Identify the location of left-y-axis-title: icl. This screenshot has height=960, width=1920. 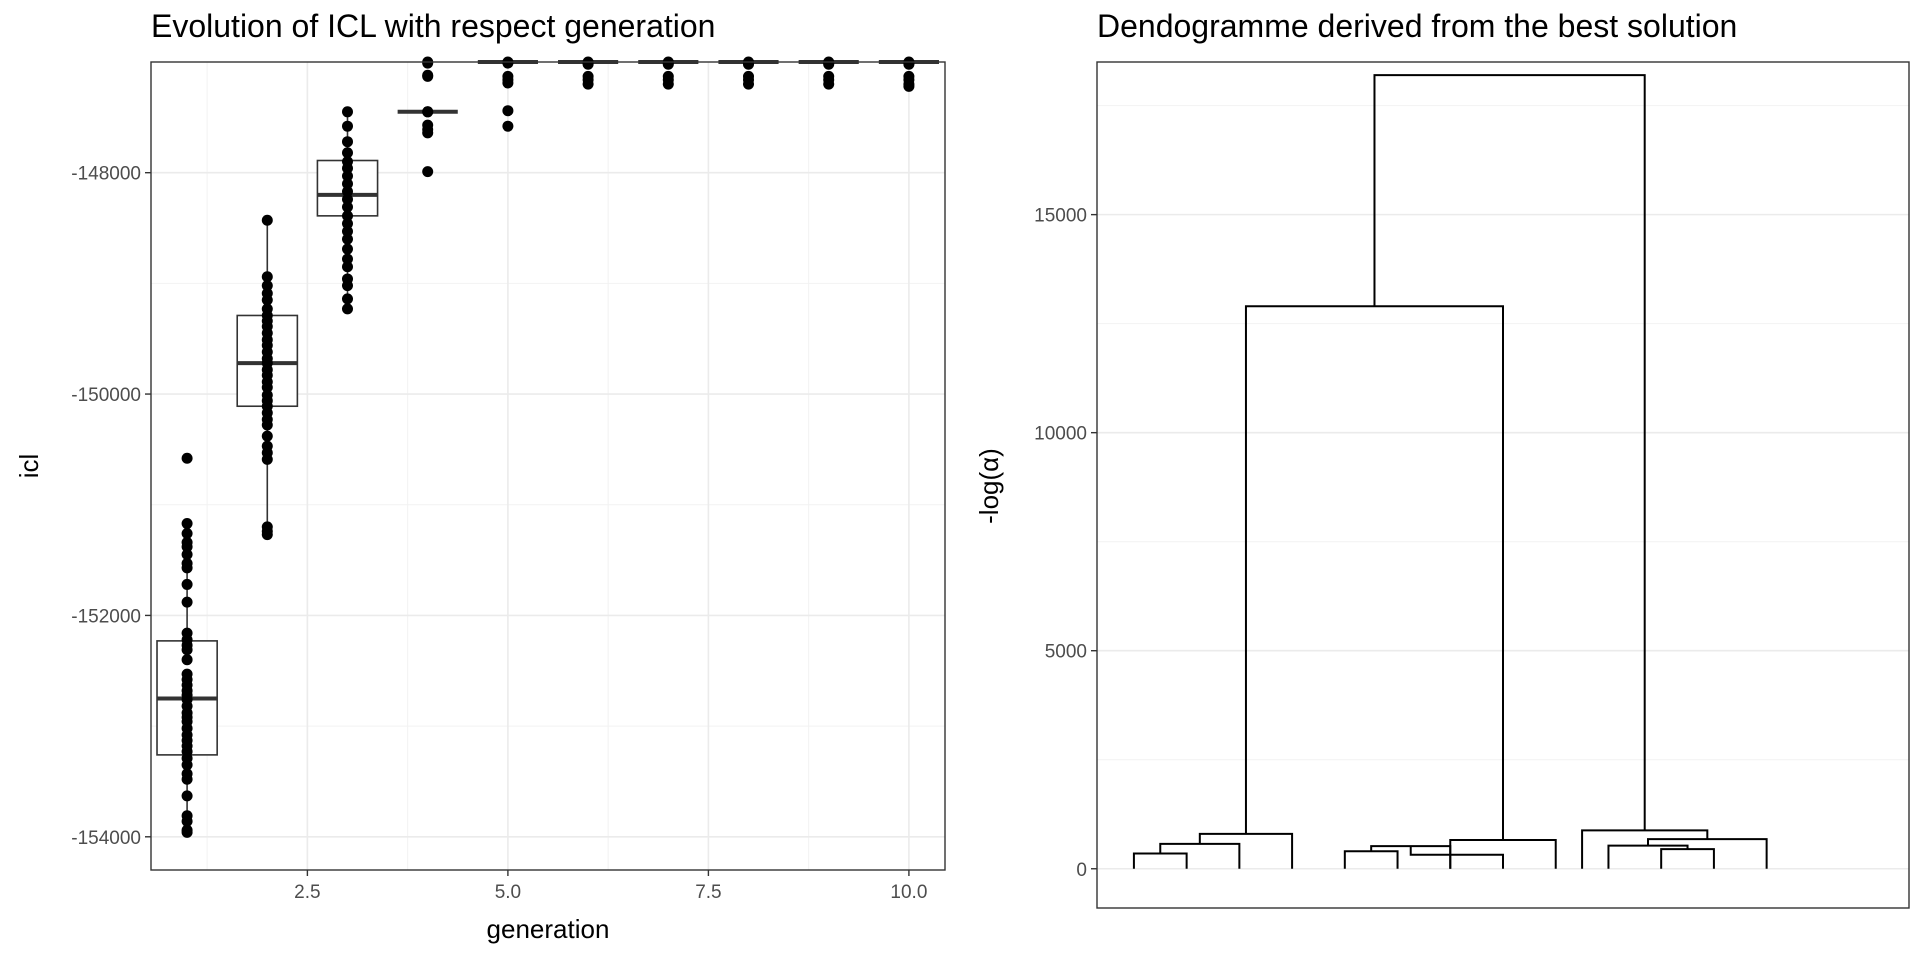
(29, 466).